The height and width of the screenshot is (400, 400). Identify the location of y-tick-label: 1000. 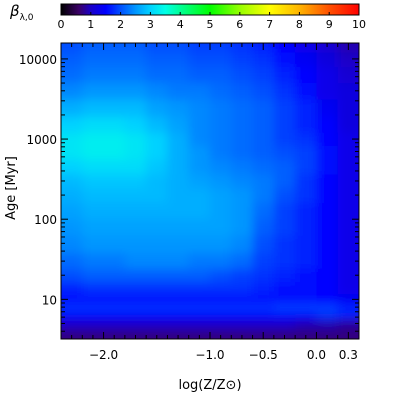
(41, 140).